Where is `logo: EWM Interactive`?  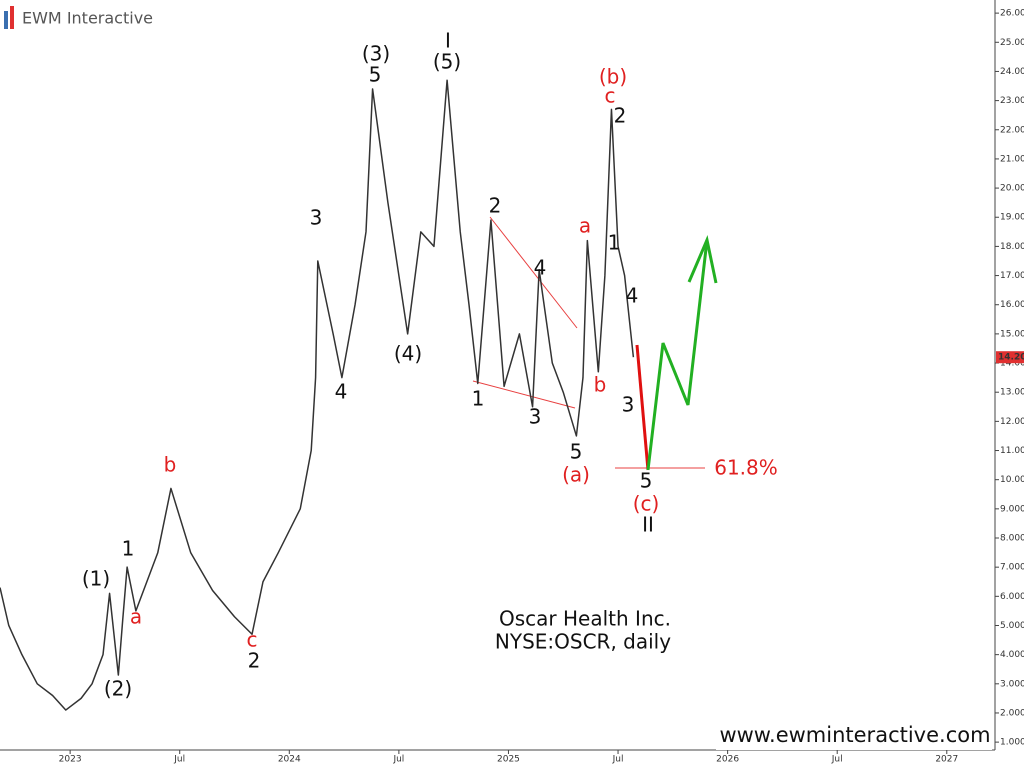 logo: EWM Interactive is located at coordinates (78, 17).